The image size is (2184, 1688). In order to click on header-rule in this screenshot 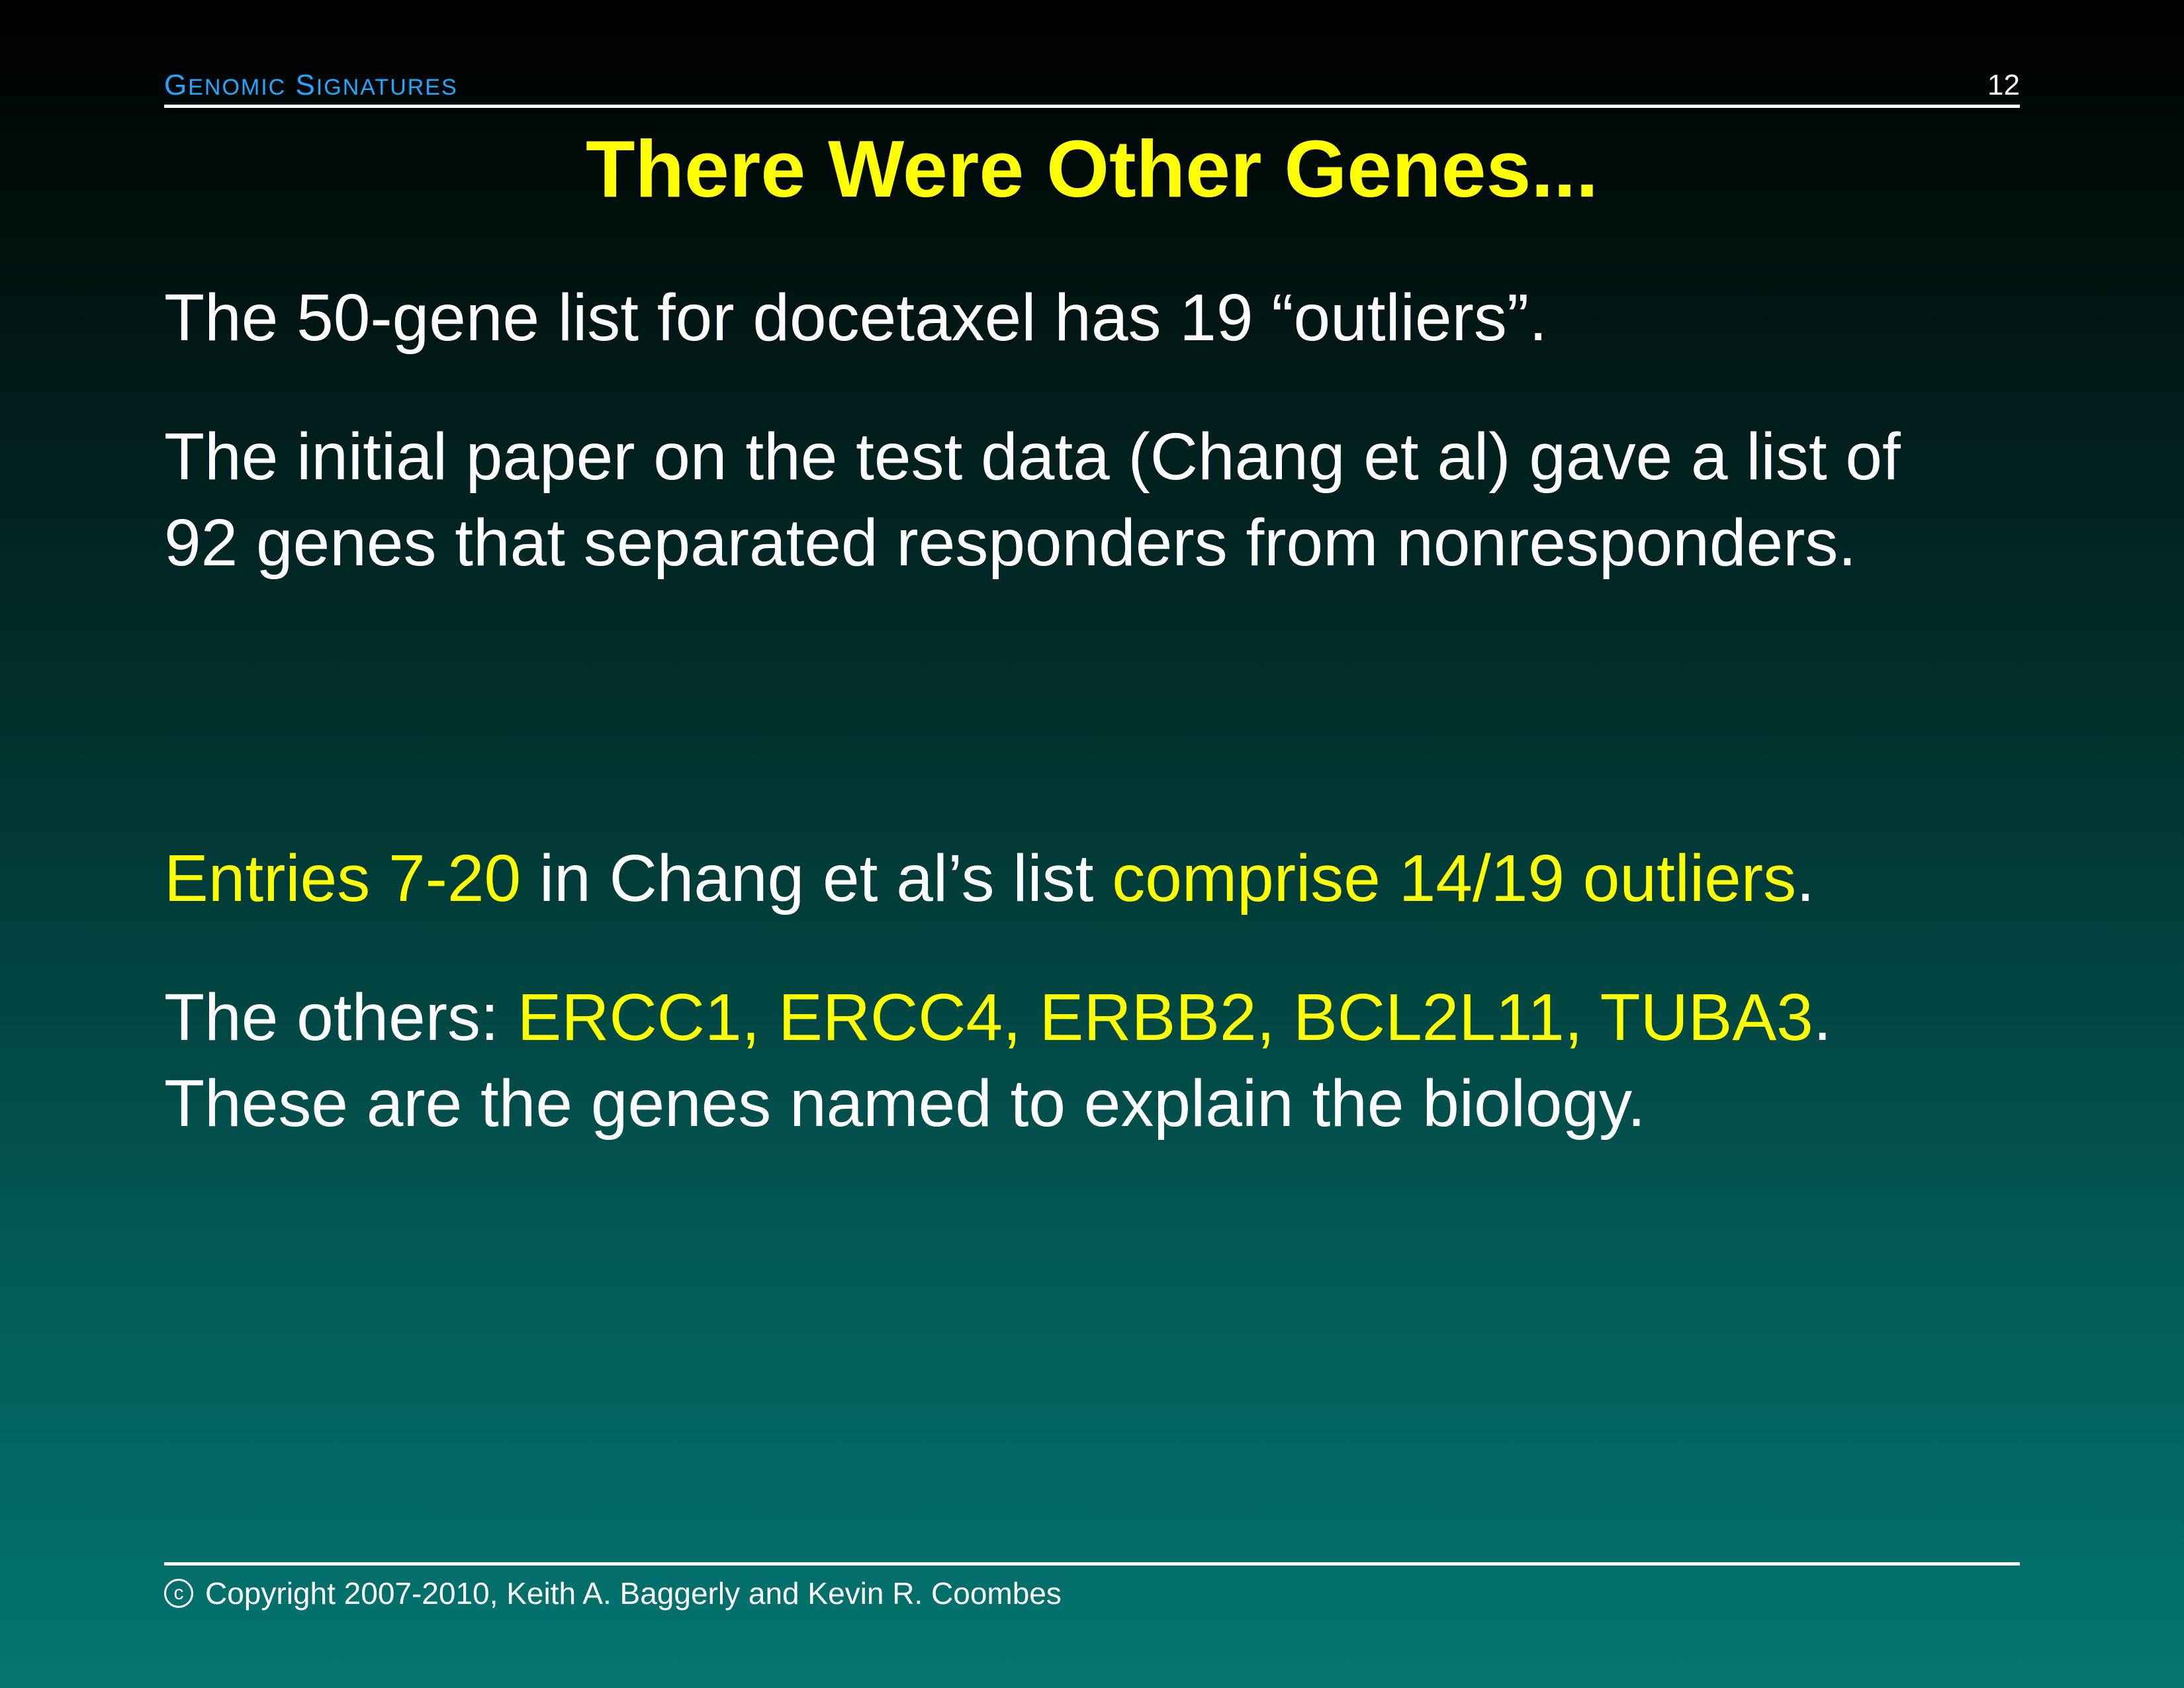, I will do `click(1092, 106)`.